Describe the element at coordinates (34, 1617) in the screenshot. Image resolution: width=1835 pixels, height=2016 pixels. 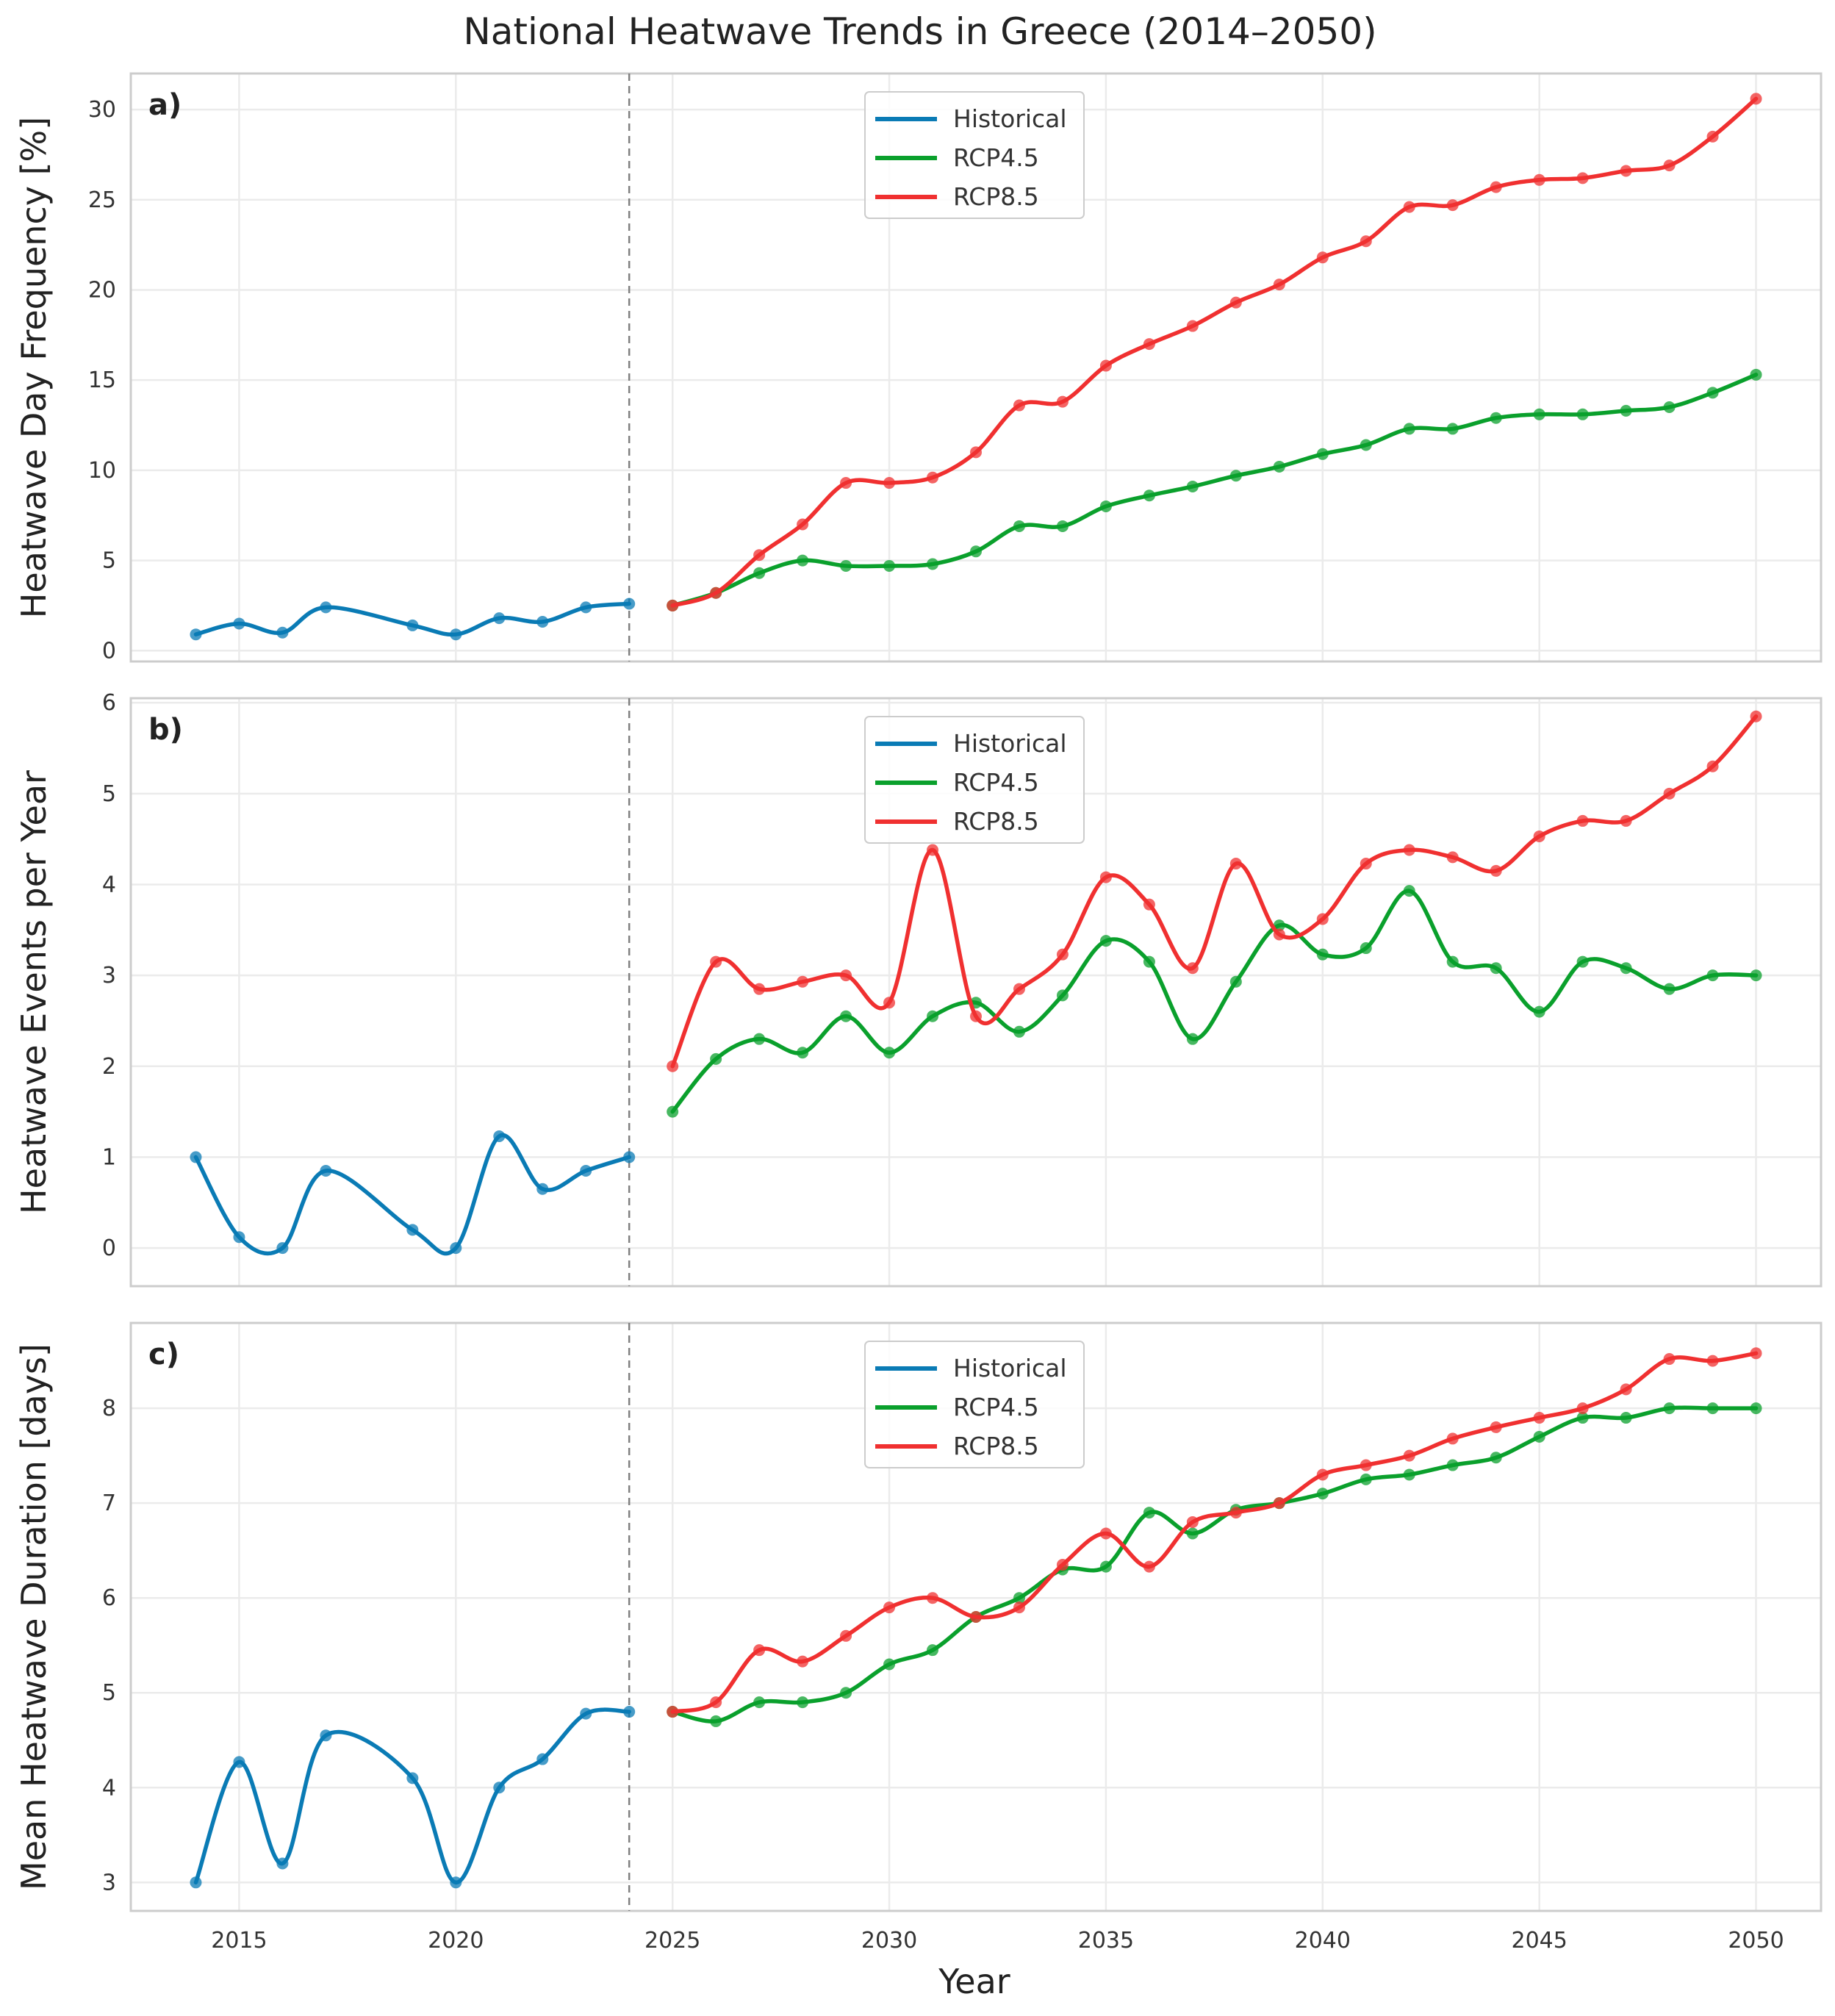
I see `y-axis-label: Mean Heatwave Duration [days]` at that location.